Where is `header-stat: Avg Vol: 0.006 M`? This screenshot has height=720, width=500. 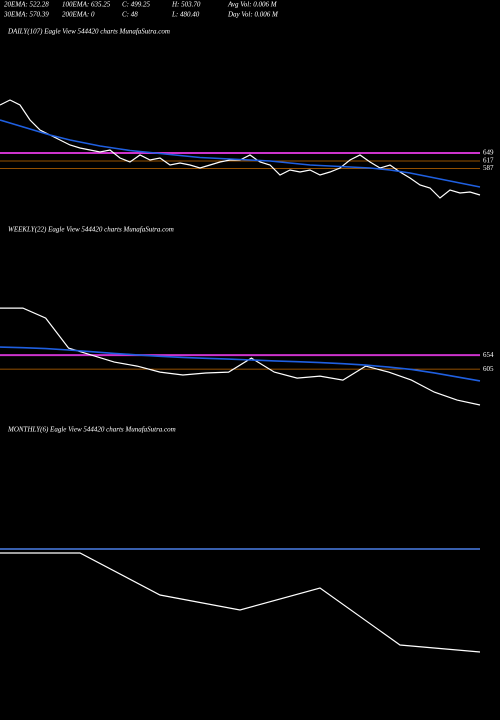 header-stat: Avg Vol: 0.006 M is located at coordinates (252, 5).